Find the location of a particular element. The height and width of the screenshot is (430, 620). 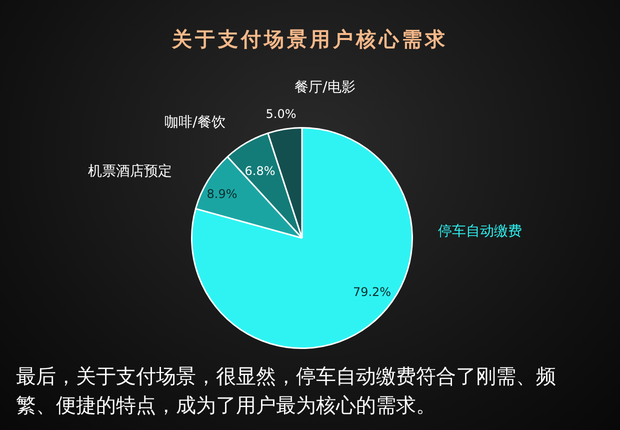

slice-label: 停车自动缴费 is located at coordinates (480, 232).